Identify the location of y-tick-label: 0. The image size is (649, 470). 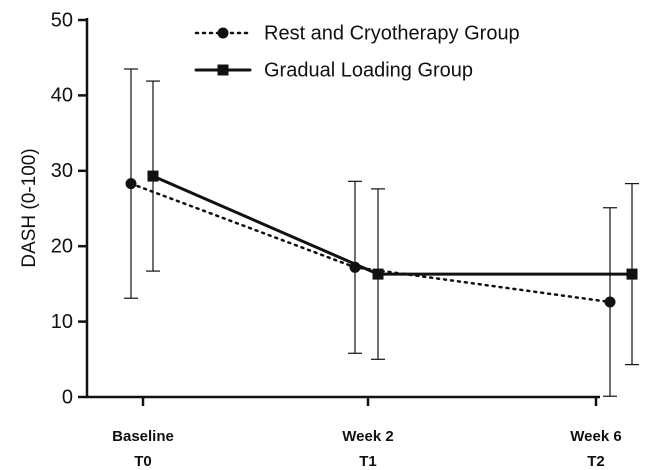
(67, 397).